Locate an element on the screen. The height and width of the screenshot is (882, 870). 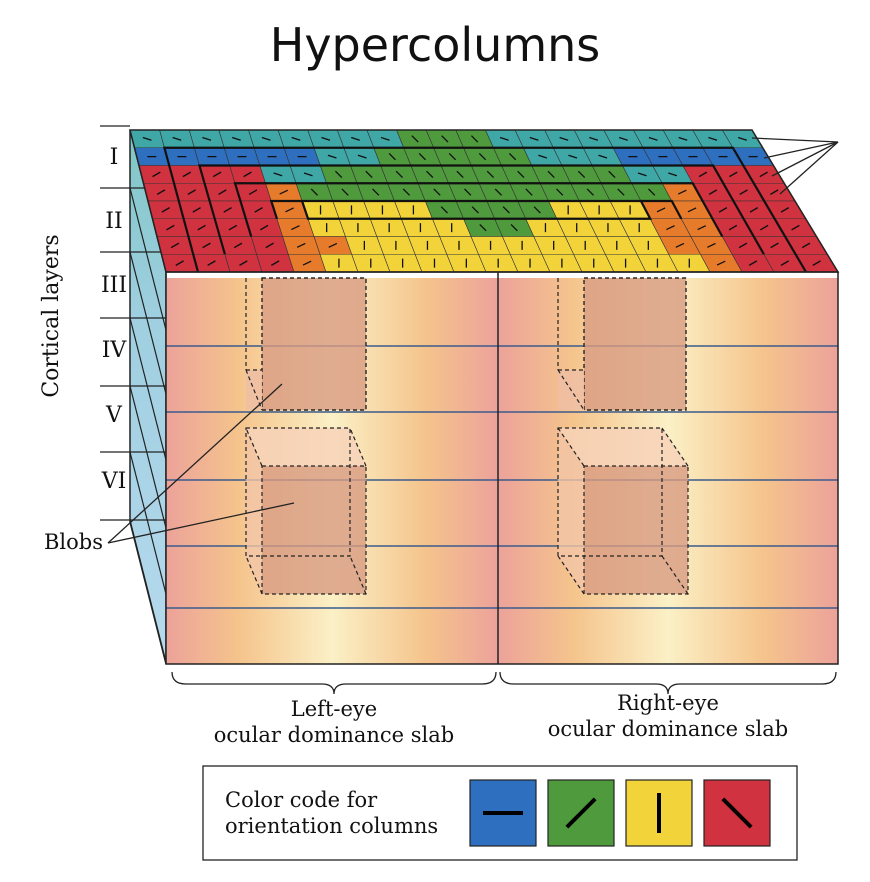
swatch-bar-oblique-right is located at coordinates (581, 813).